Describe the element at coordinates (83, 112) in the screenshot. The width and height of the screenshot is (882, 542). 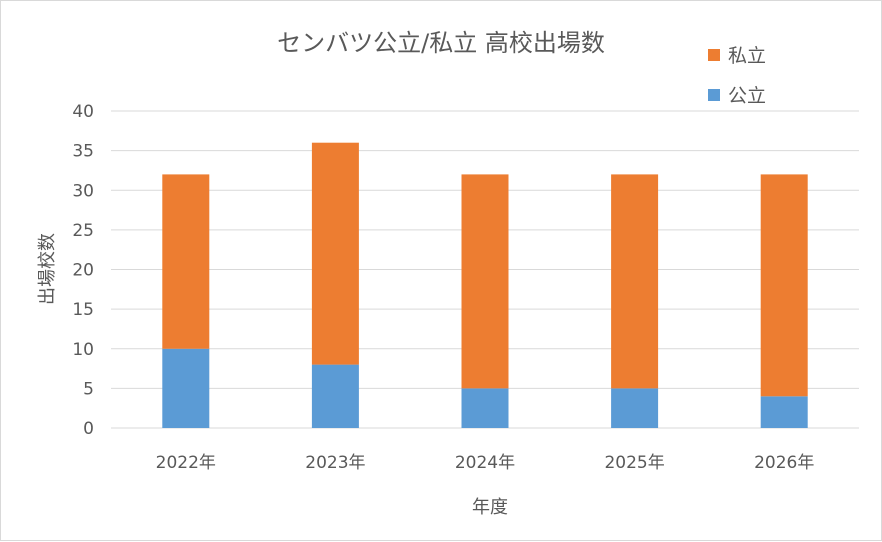
I see `y-tick-label: 40` at that location.